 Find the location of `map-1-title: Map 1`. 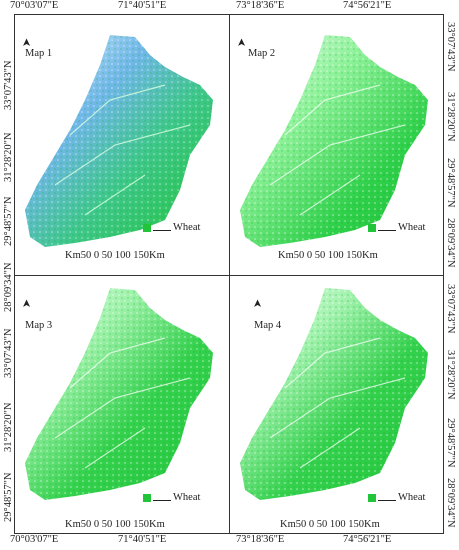

map-1-title: Map 1 is located at coordinates (39, 53).